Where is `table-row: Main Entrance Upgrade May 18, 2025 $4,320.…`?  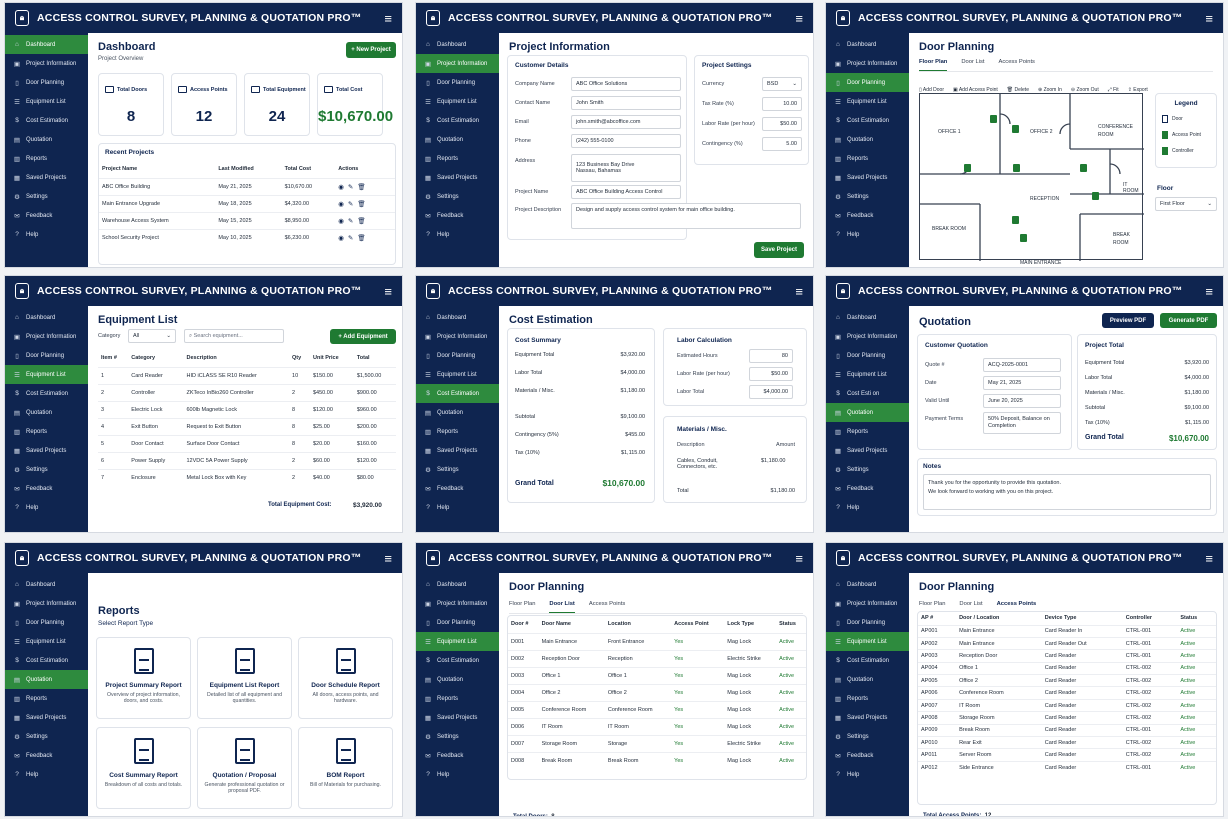
table-row: Main Entrance Upgrade May 18, 2025 $4,320.… is located at coordinates (247, 203).